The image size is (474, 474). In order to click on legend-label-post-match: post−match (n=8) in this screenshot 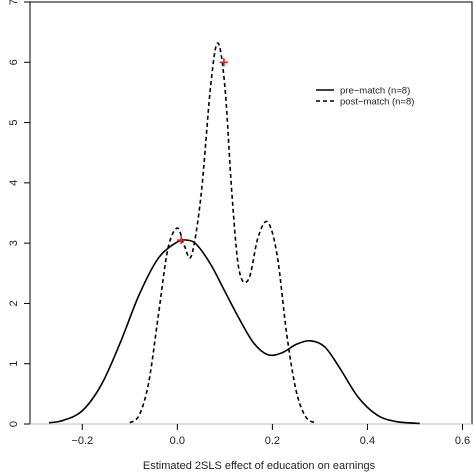, I will do `click(377, 102)`.